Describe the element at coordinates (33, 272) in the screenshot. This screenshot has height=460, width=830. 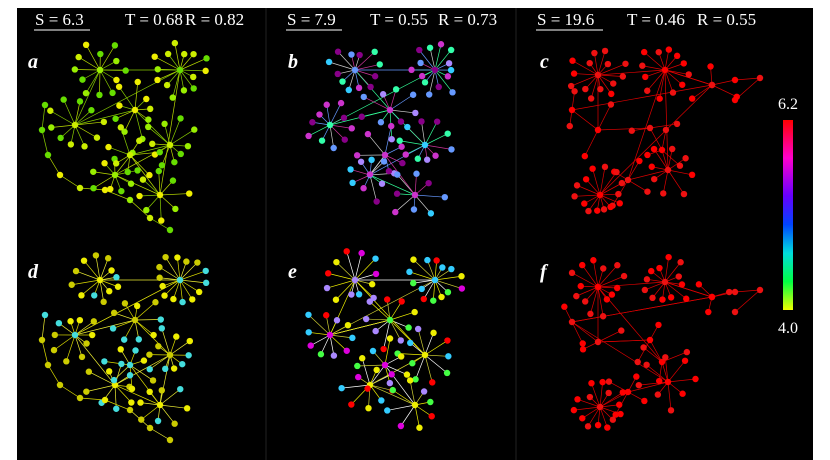
I see `panel-label: d` at that location.